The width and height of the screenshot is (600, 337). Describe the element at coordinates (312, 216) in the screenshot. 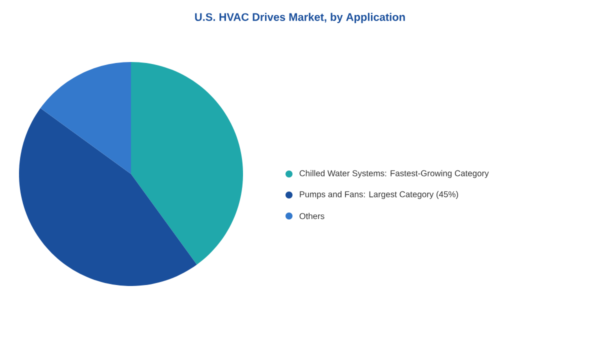

I see `legend-label: Others` at that location.